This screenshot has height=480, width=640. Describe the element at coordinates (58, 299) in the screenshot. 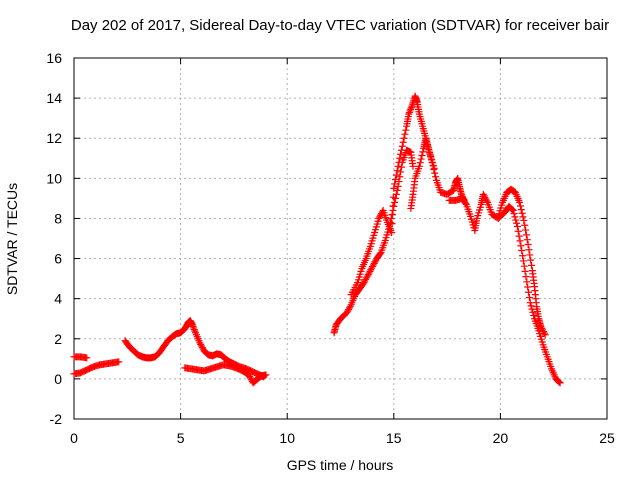

I see `y-tick-label: 4` at that location.